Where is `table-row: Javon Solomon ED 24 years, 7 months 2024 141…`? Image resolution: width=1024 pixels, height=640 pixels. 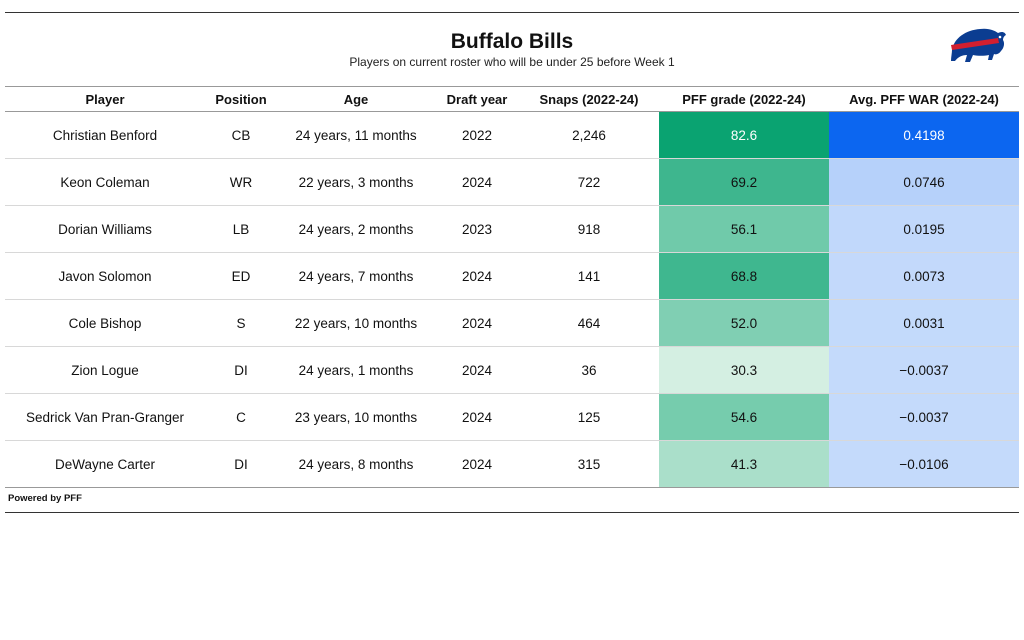
table-row: Javon Solomon ED 24 years, 7 months 2024 141… is located at coordinates (512, 276).